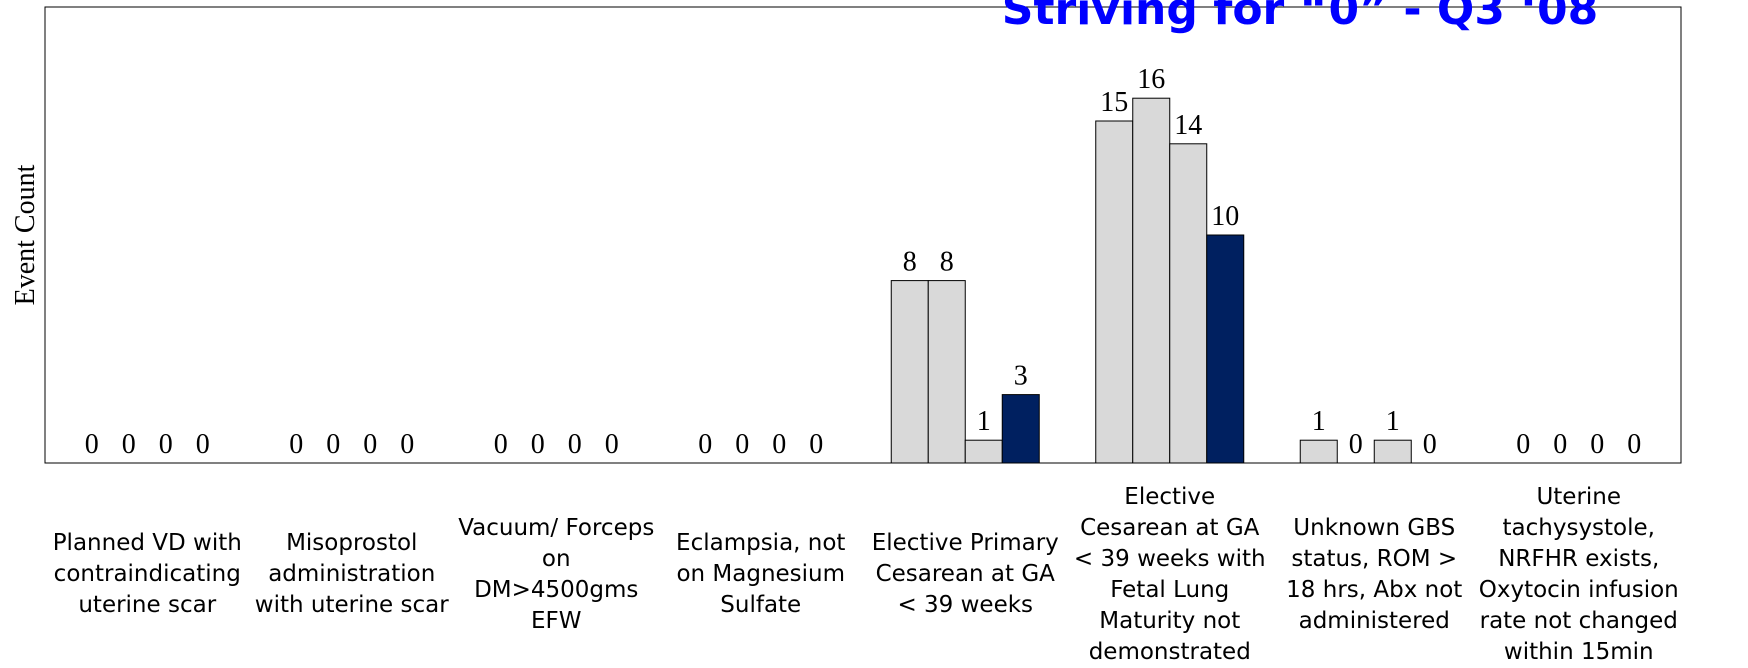 Image resolution: width=1748 pixels, height=668 pixels. Describe the element at coordinates (1151, 79) in the screenshot. I see `value-label: 16` at that location.